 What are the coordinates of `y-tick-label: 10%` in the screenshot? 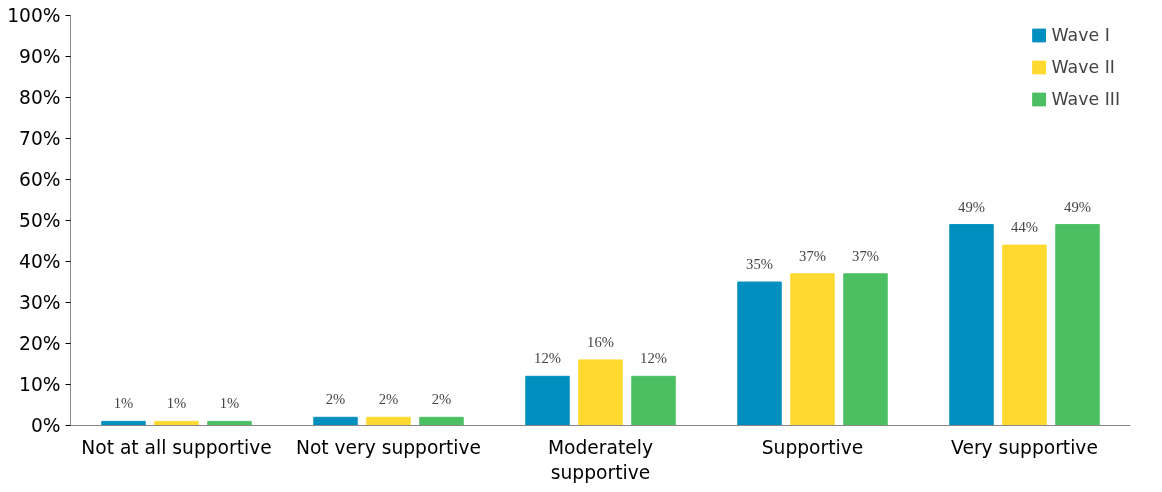 It's located at (40, 384).